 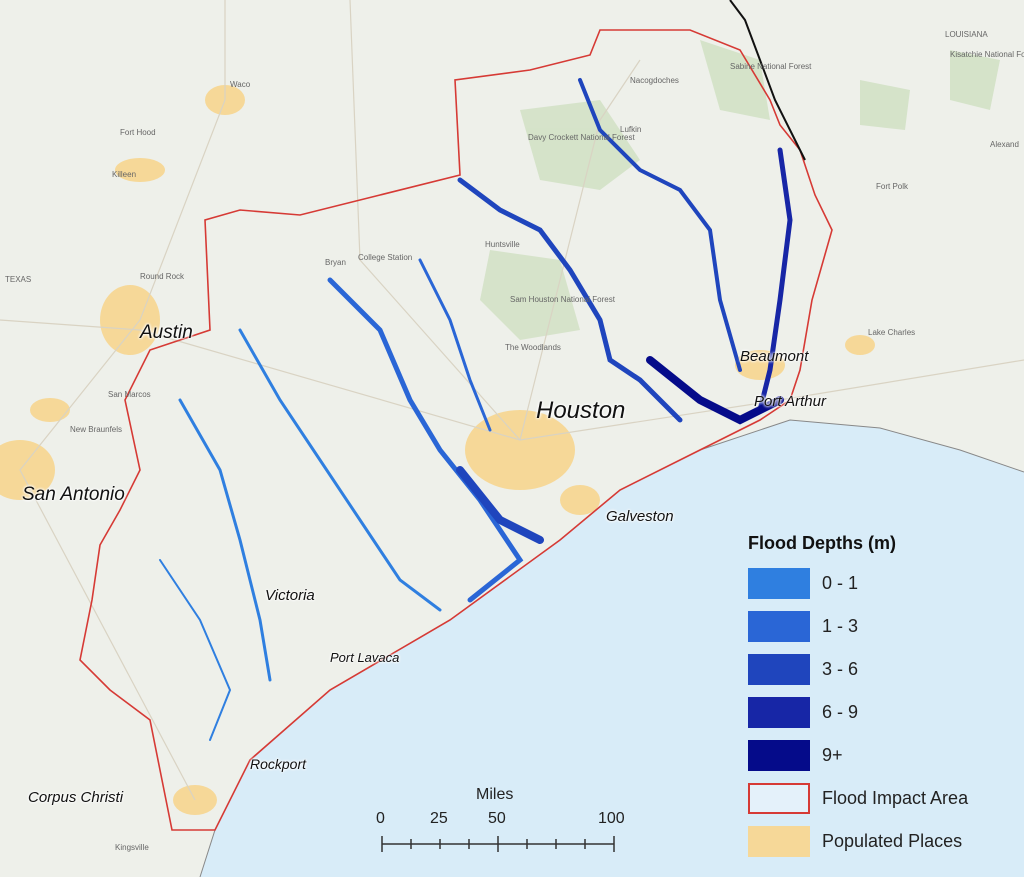 I want to click on legend-item: Populated Places, so click(x=858, y=841).